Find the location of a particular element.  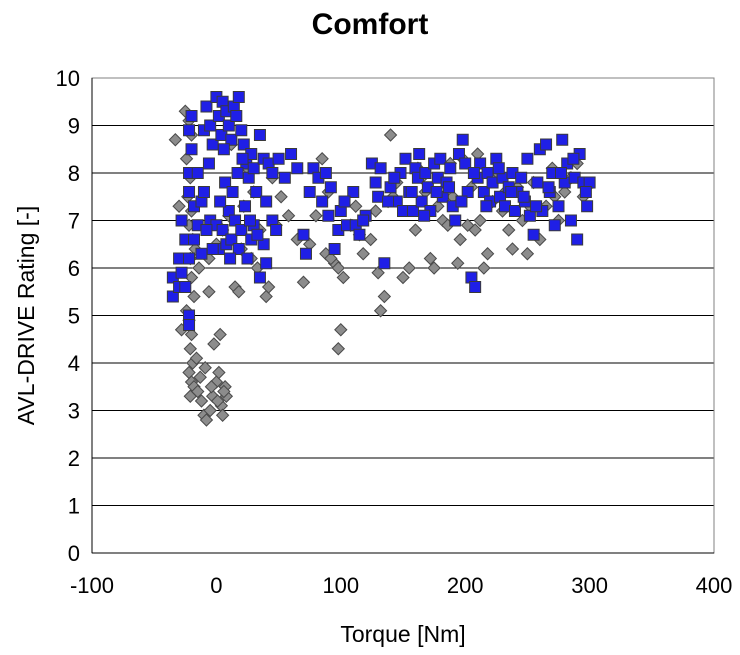

y-tick-label: 9 is located at coordinates (74, 126).